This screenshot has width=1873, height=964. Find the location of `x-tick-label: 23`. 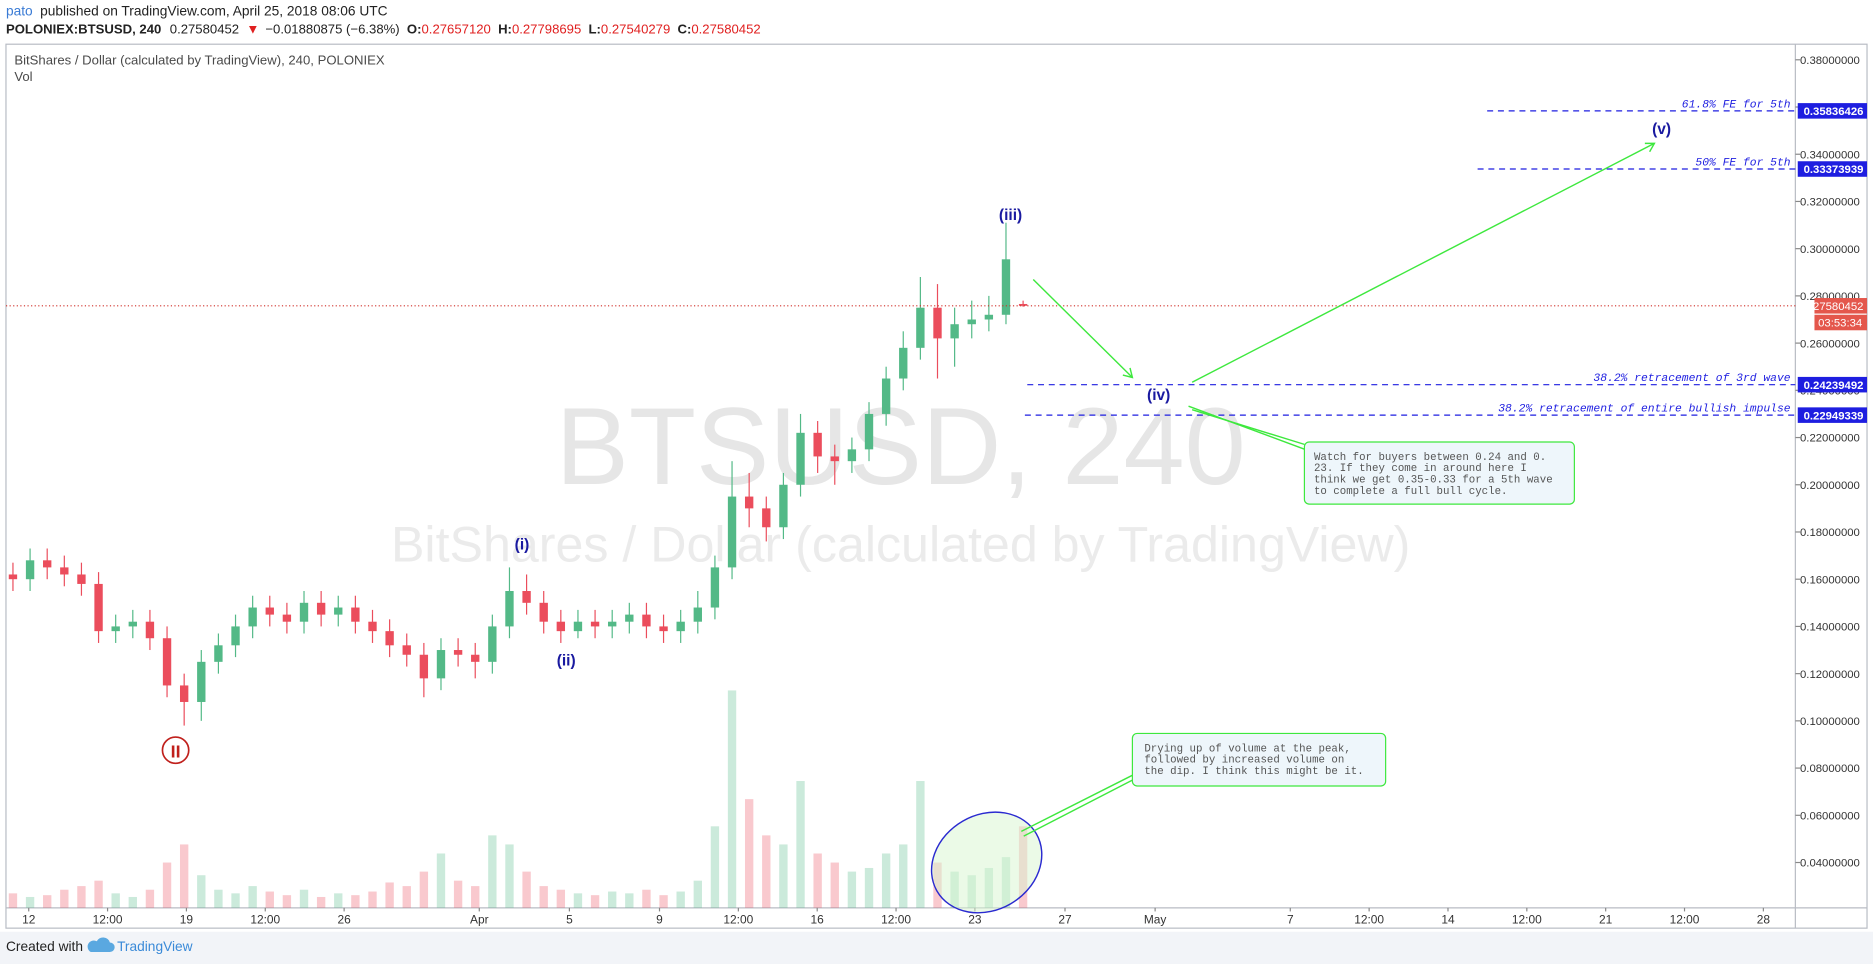

x-tick-label: 23 is located at coordinates (975, 919).